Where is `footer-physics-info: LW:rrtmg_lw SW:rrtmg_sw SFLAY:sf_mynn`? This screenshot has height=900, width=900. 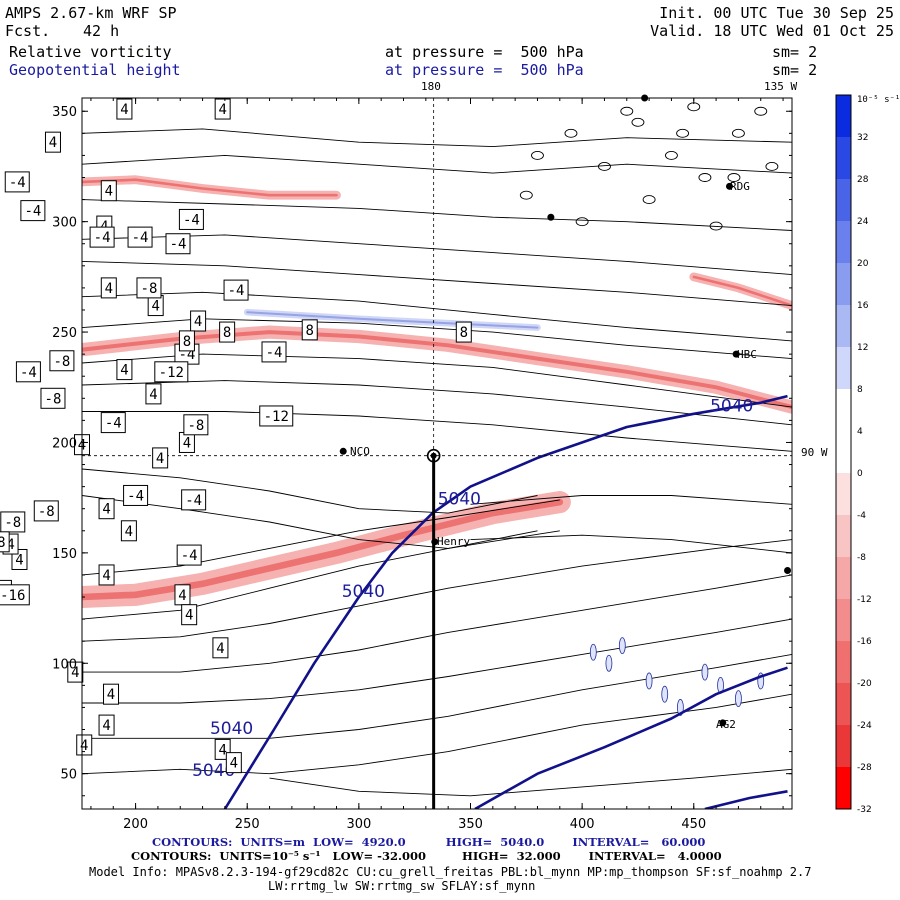
footer-physics-info: LW:rrtmg_lw SW:rrtmg_sw SFLAY:sf_mynn is located at coordinates (402, 886).